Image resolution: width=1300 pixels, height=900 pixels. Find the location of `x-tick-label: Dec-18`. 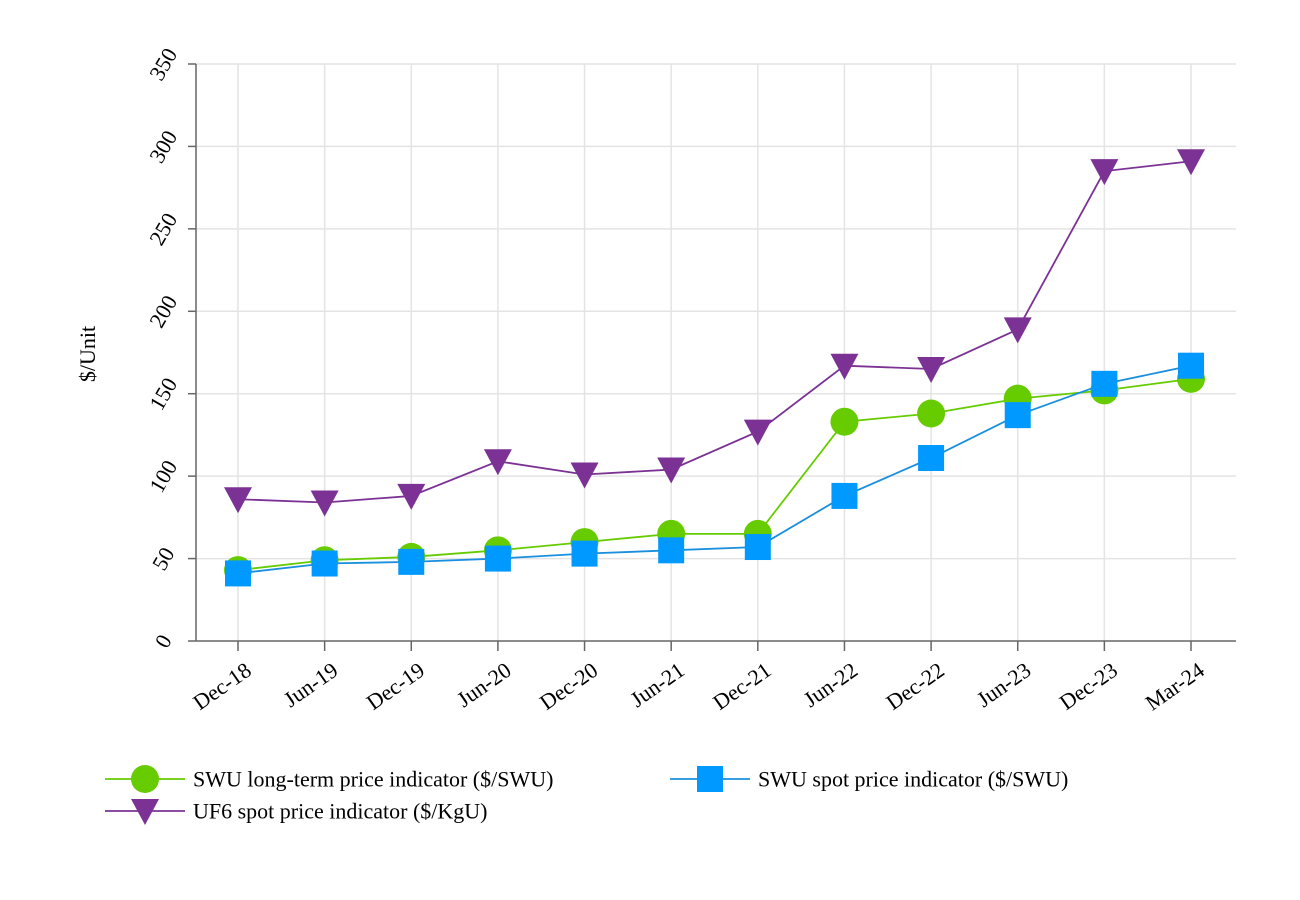

x-tick-label: Dec-18 is located at coordinates (221, 686).